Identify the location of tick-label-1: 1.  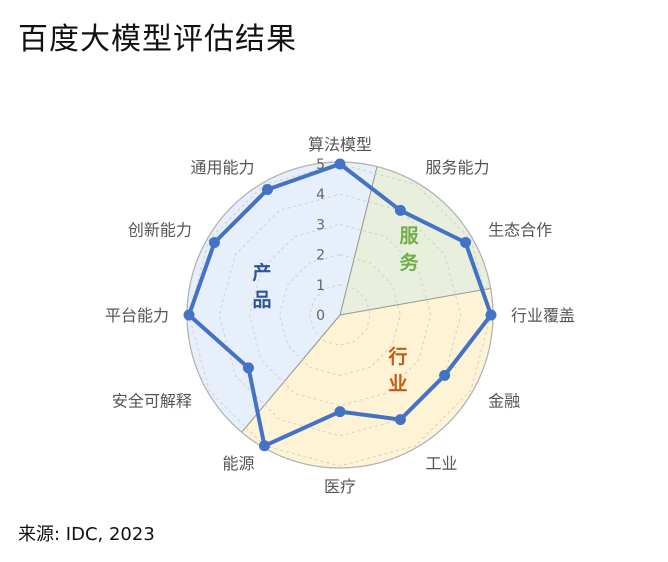
(320, 286).